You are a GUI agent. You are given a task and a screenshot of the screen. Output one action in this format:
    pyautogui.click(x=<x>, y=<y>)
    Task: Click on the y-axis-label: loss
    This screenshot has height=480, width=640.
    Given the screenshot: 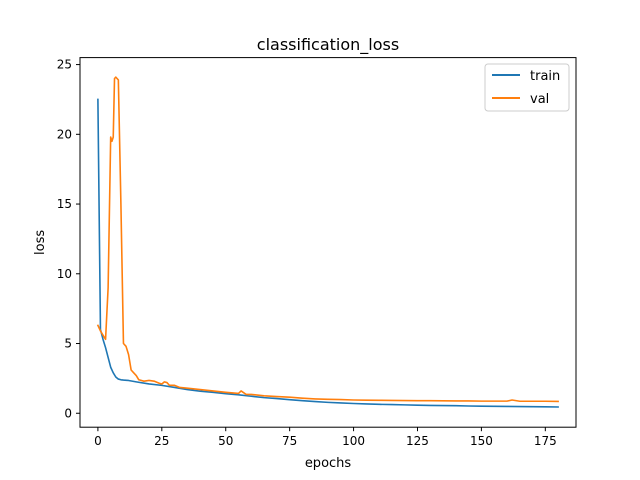 What is the action you would take?
    pyautogui.click(x=40, y=242)
    